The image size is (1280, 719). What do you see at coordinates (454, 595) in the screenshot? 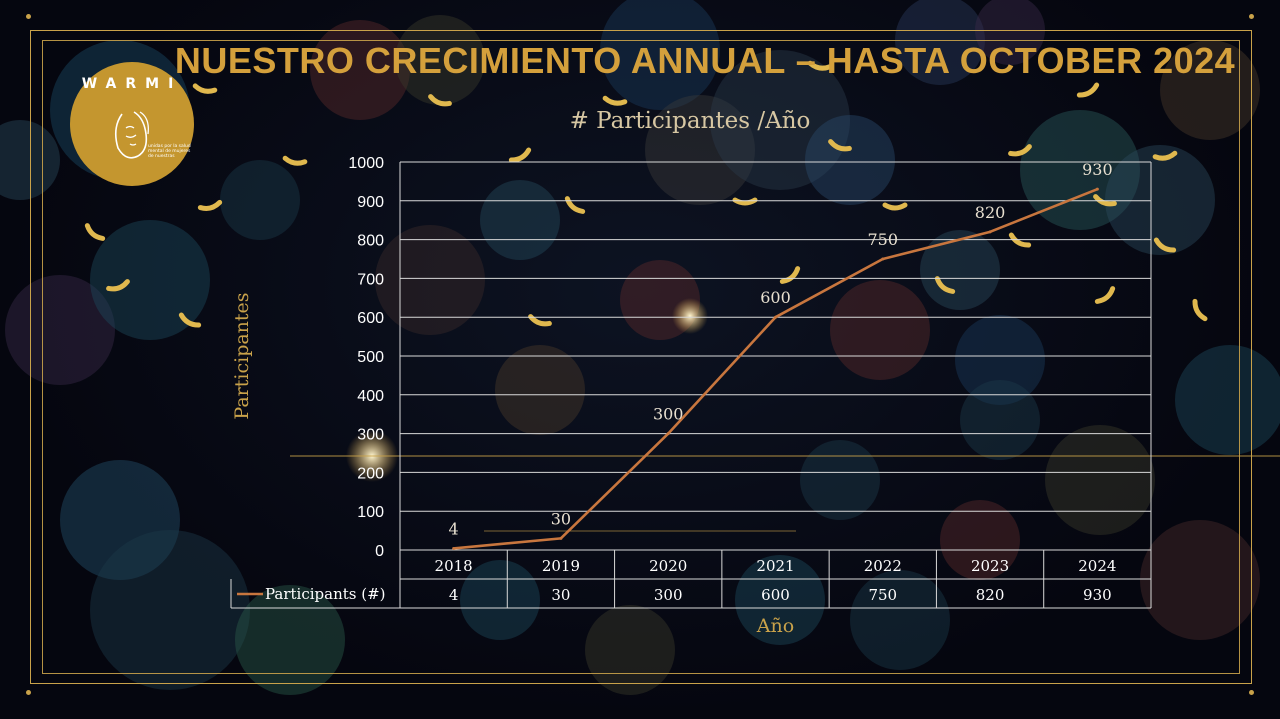
I see `table-value: 4` at bounding box center [454, 595].